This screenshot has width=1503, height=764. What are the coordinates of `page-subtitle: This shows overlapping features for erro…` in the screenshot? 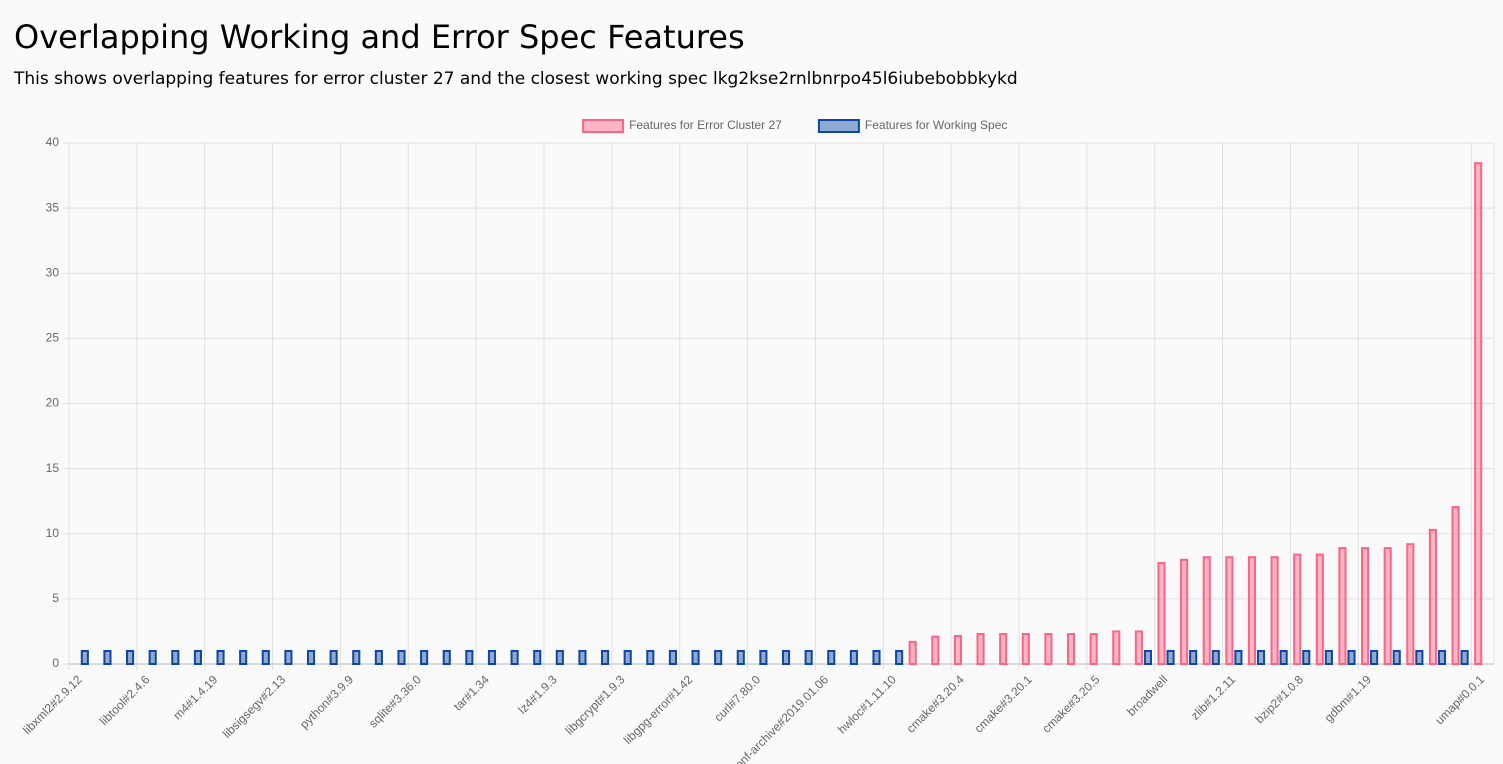 It's located at (516, 79).